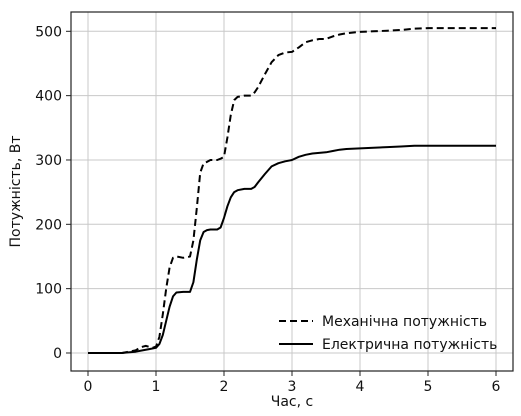  Describe the element at coordinates (292, 387) in the screenshot. I see `x-tick-label: 3` at that location.